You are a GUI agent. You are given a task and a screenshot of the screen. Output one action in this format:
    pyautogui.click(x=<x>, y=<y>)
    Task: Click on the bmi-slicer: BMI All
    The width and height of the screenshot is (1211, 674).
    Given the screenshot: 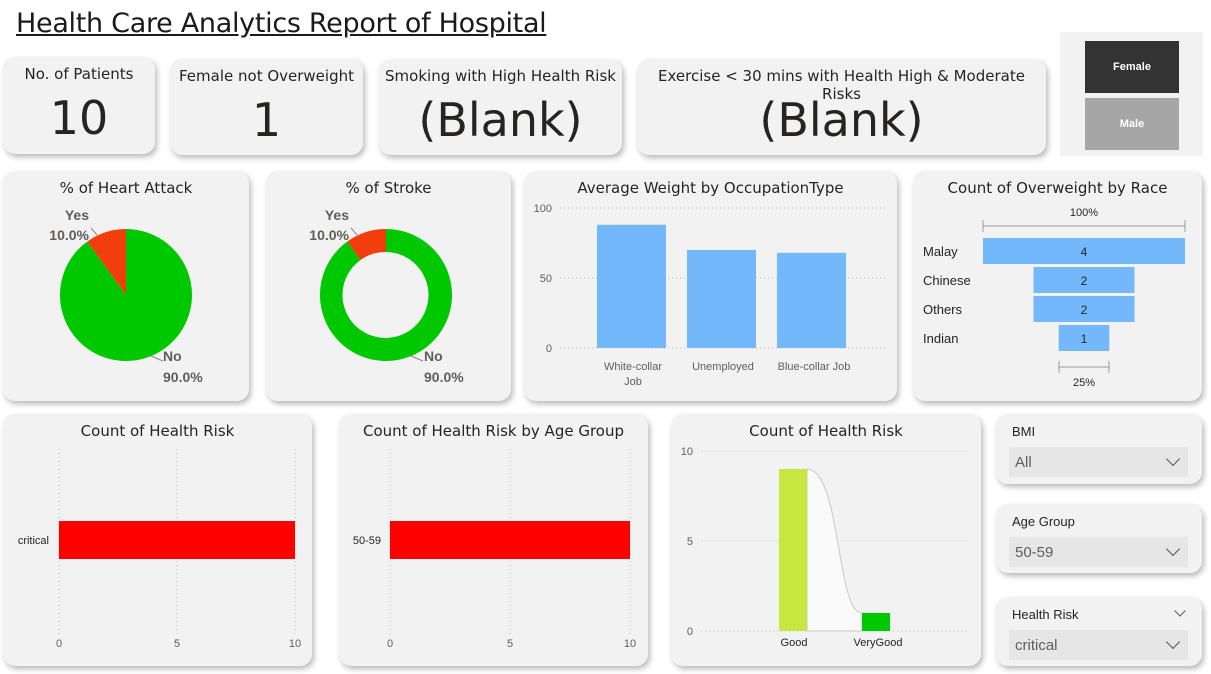 What is the action you would take?
    pyautogui.click(x=1099, y=449)
    